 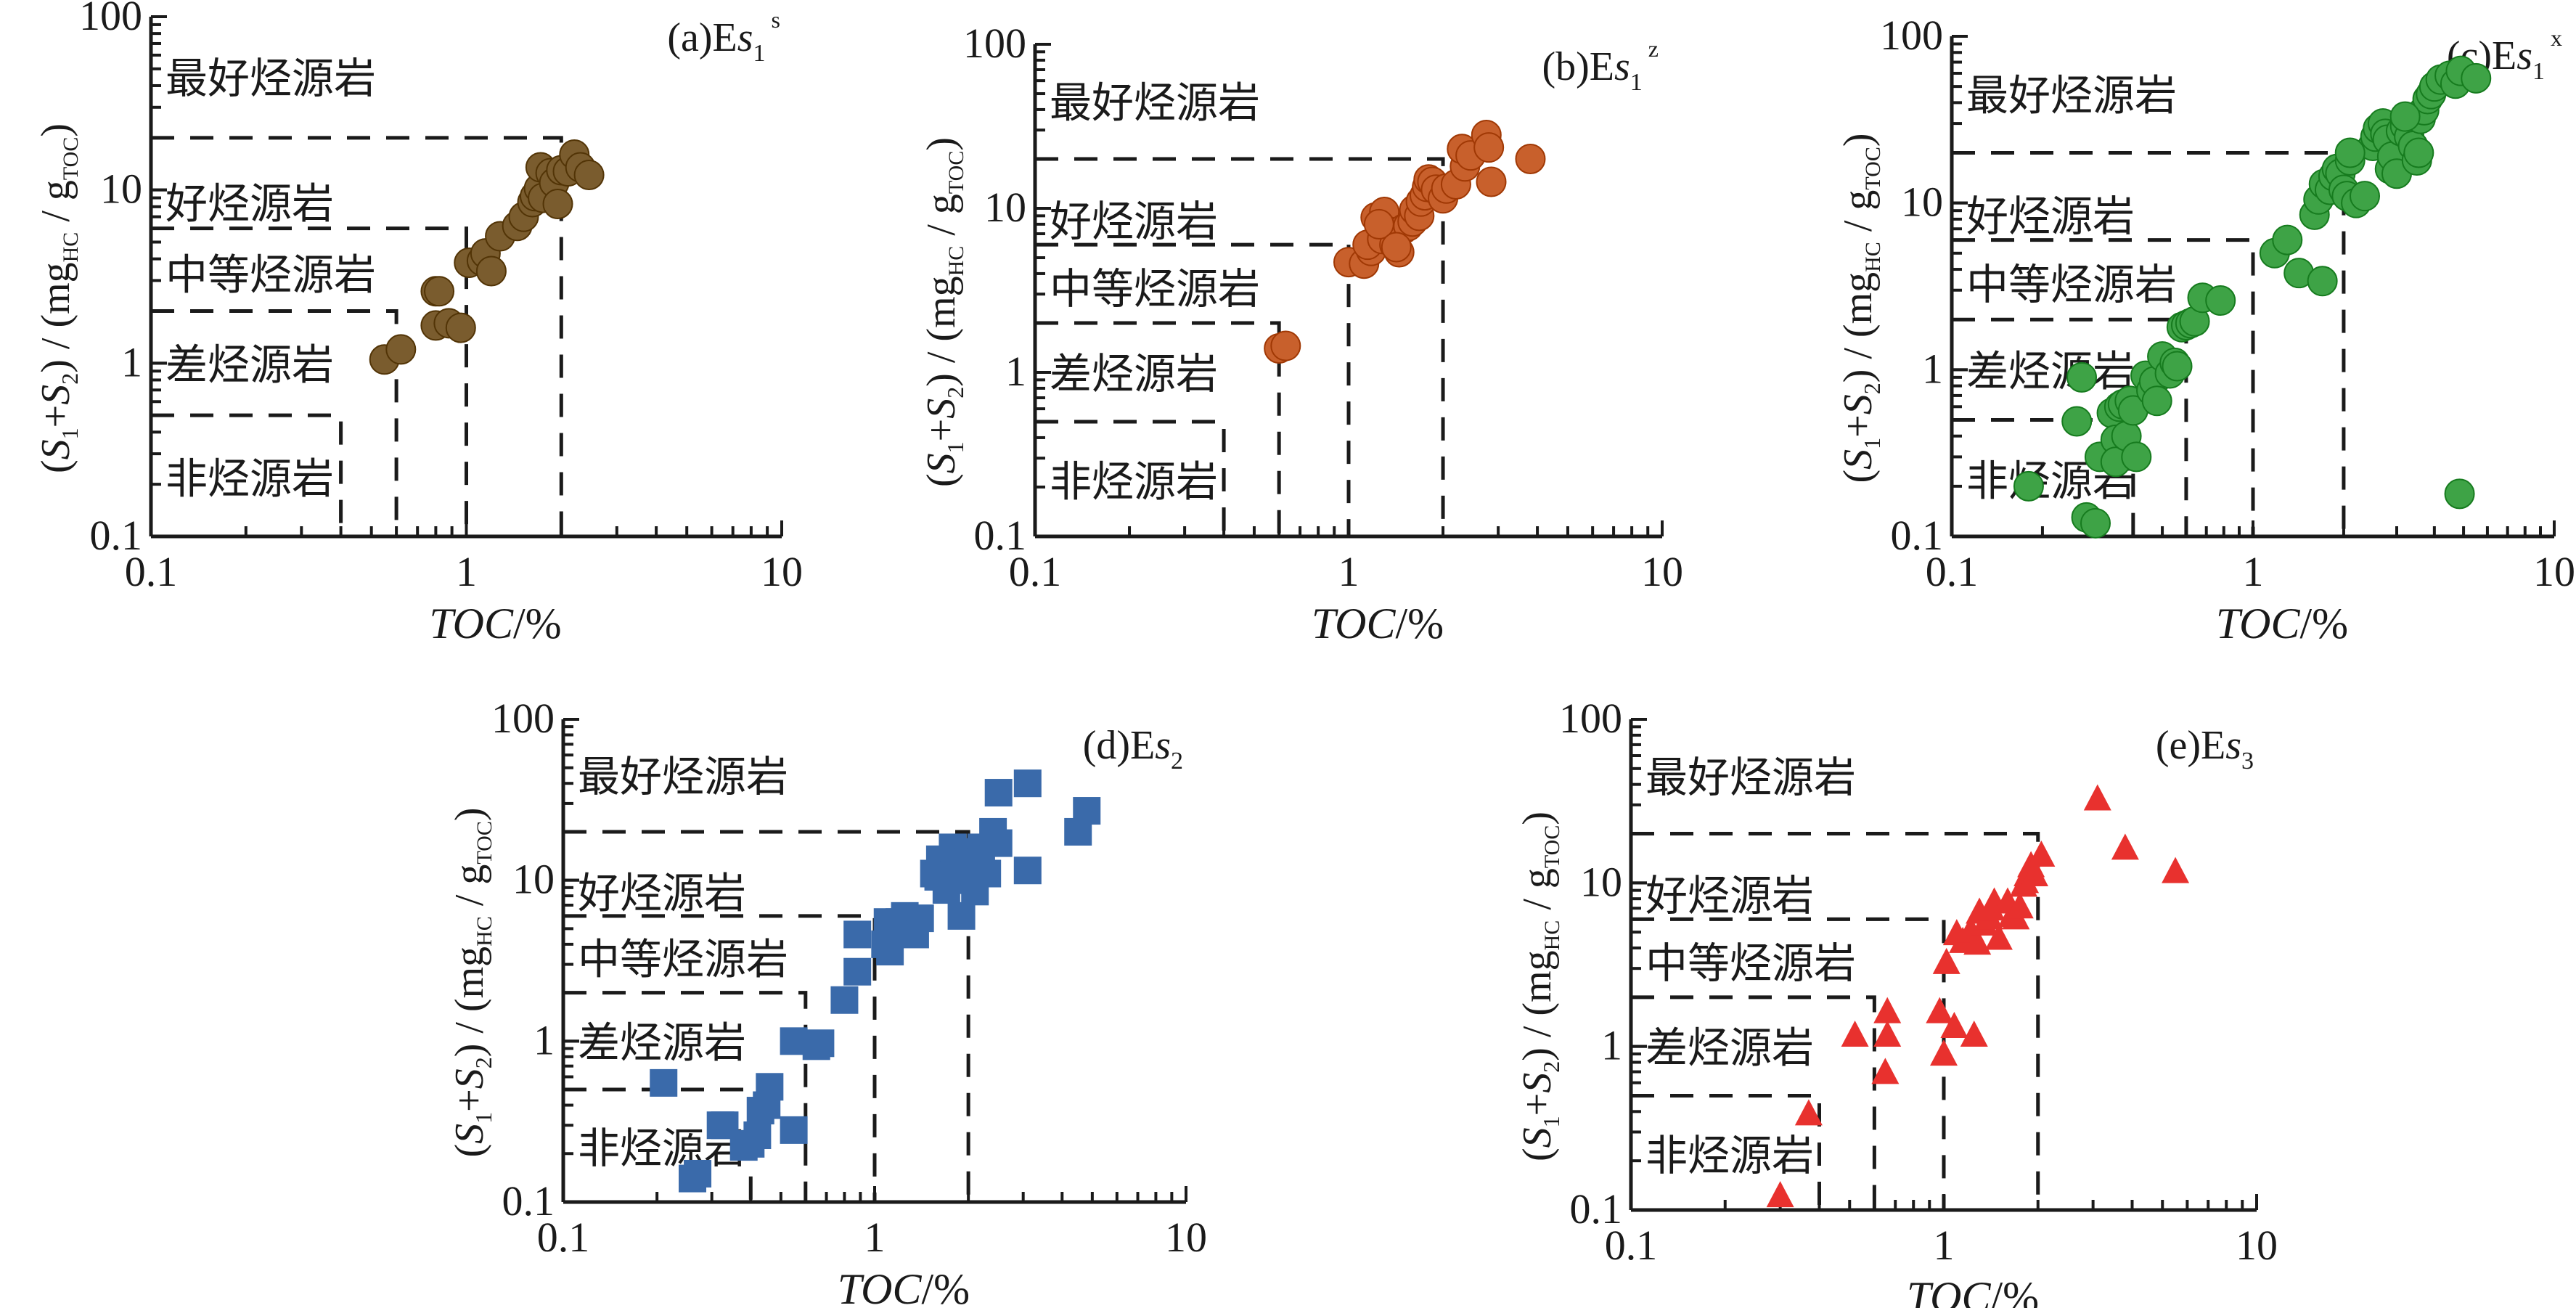 What do you see at coordinates (1133, 748) in the screenshot?
I see `panel-title: (d)Es2` at bounding box center [1133, 748].